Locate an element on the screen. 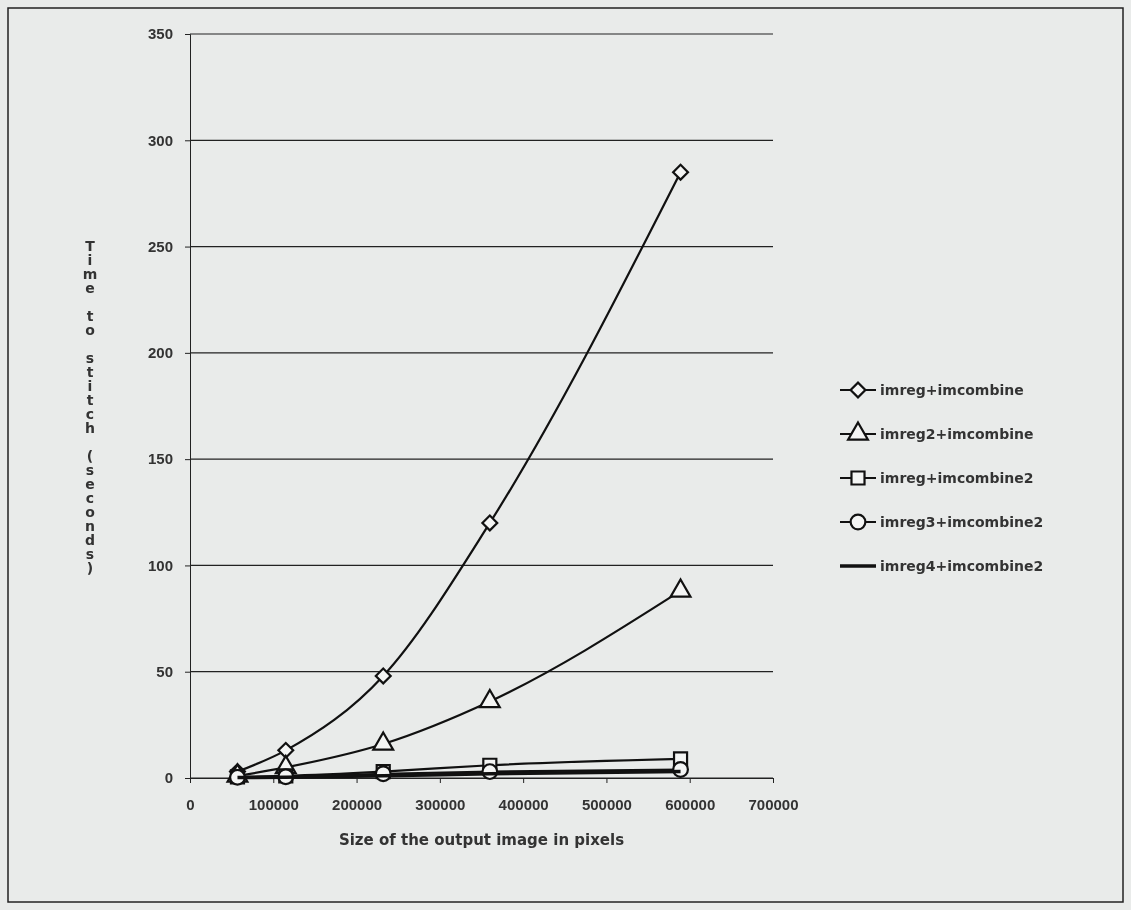 Image resolution: width=1131 pixels, height=910 pixels. y-tick-label: 0 is located at coordinates (168, 778).